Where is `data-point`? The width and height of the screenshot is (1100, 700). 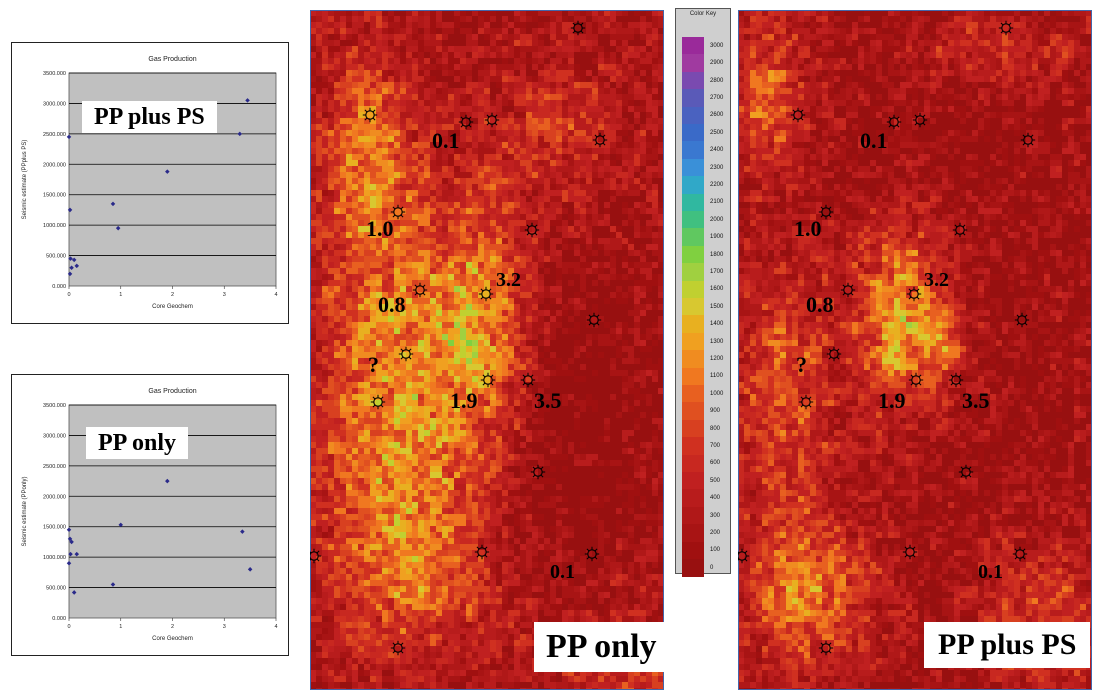
data-point is located at coordinates (250, 569).